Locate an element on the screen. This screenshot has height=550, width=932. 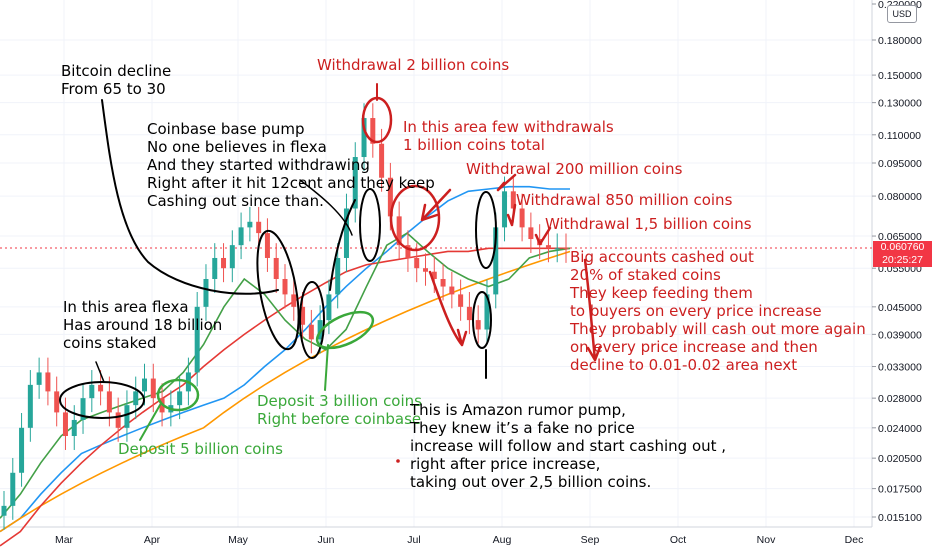
flexa-circle is located at coordinates (102, 400).